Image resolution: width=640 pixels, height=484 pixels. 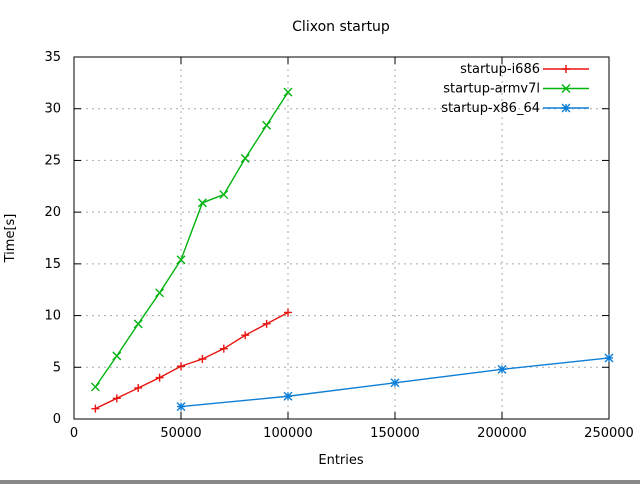 I want to click on y-tick-label: 20, so click(x=52, y=212).